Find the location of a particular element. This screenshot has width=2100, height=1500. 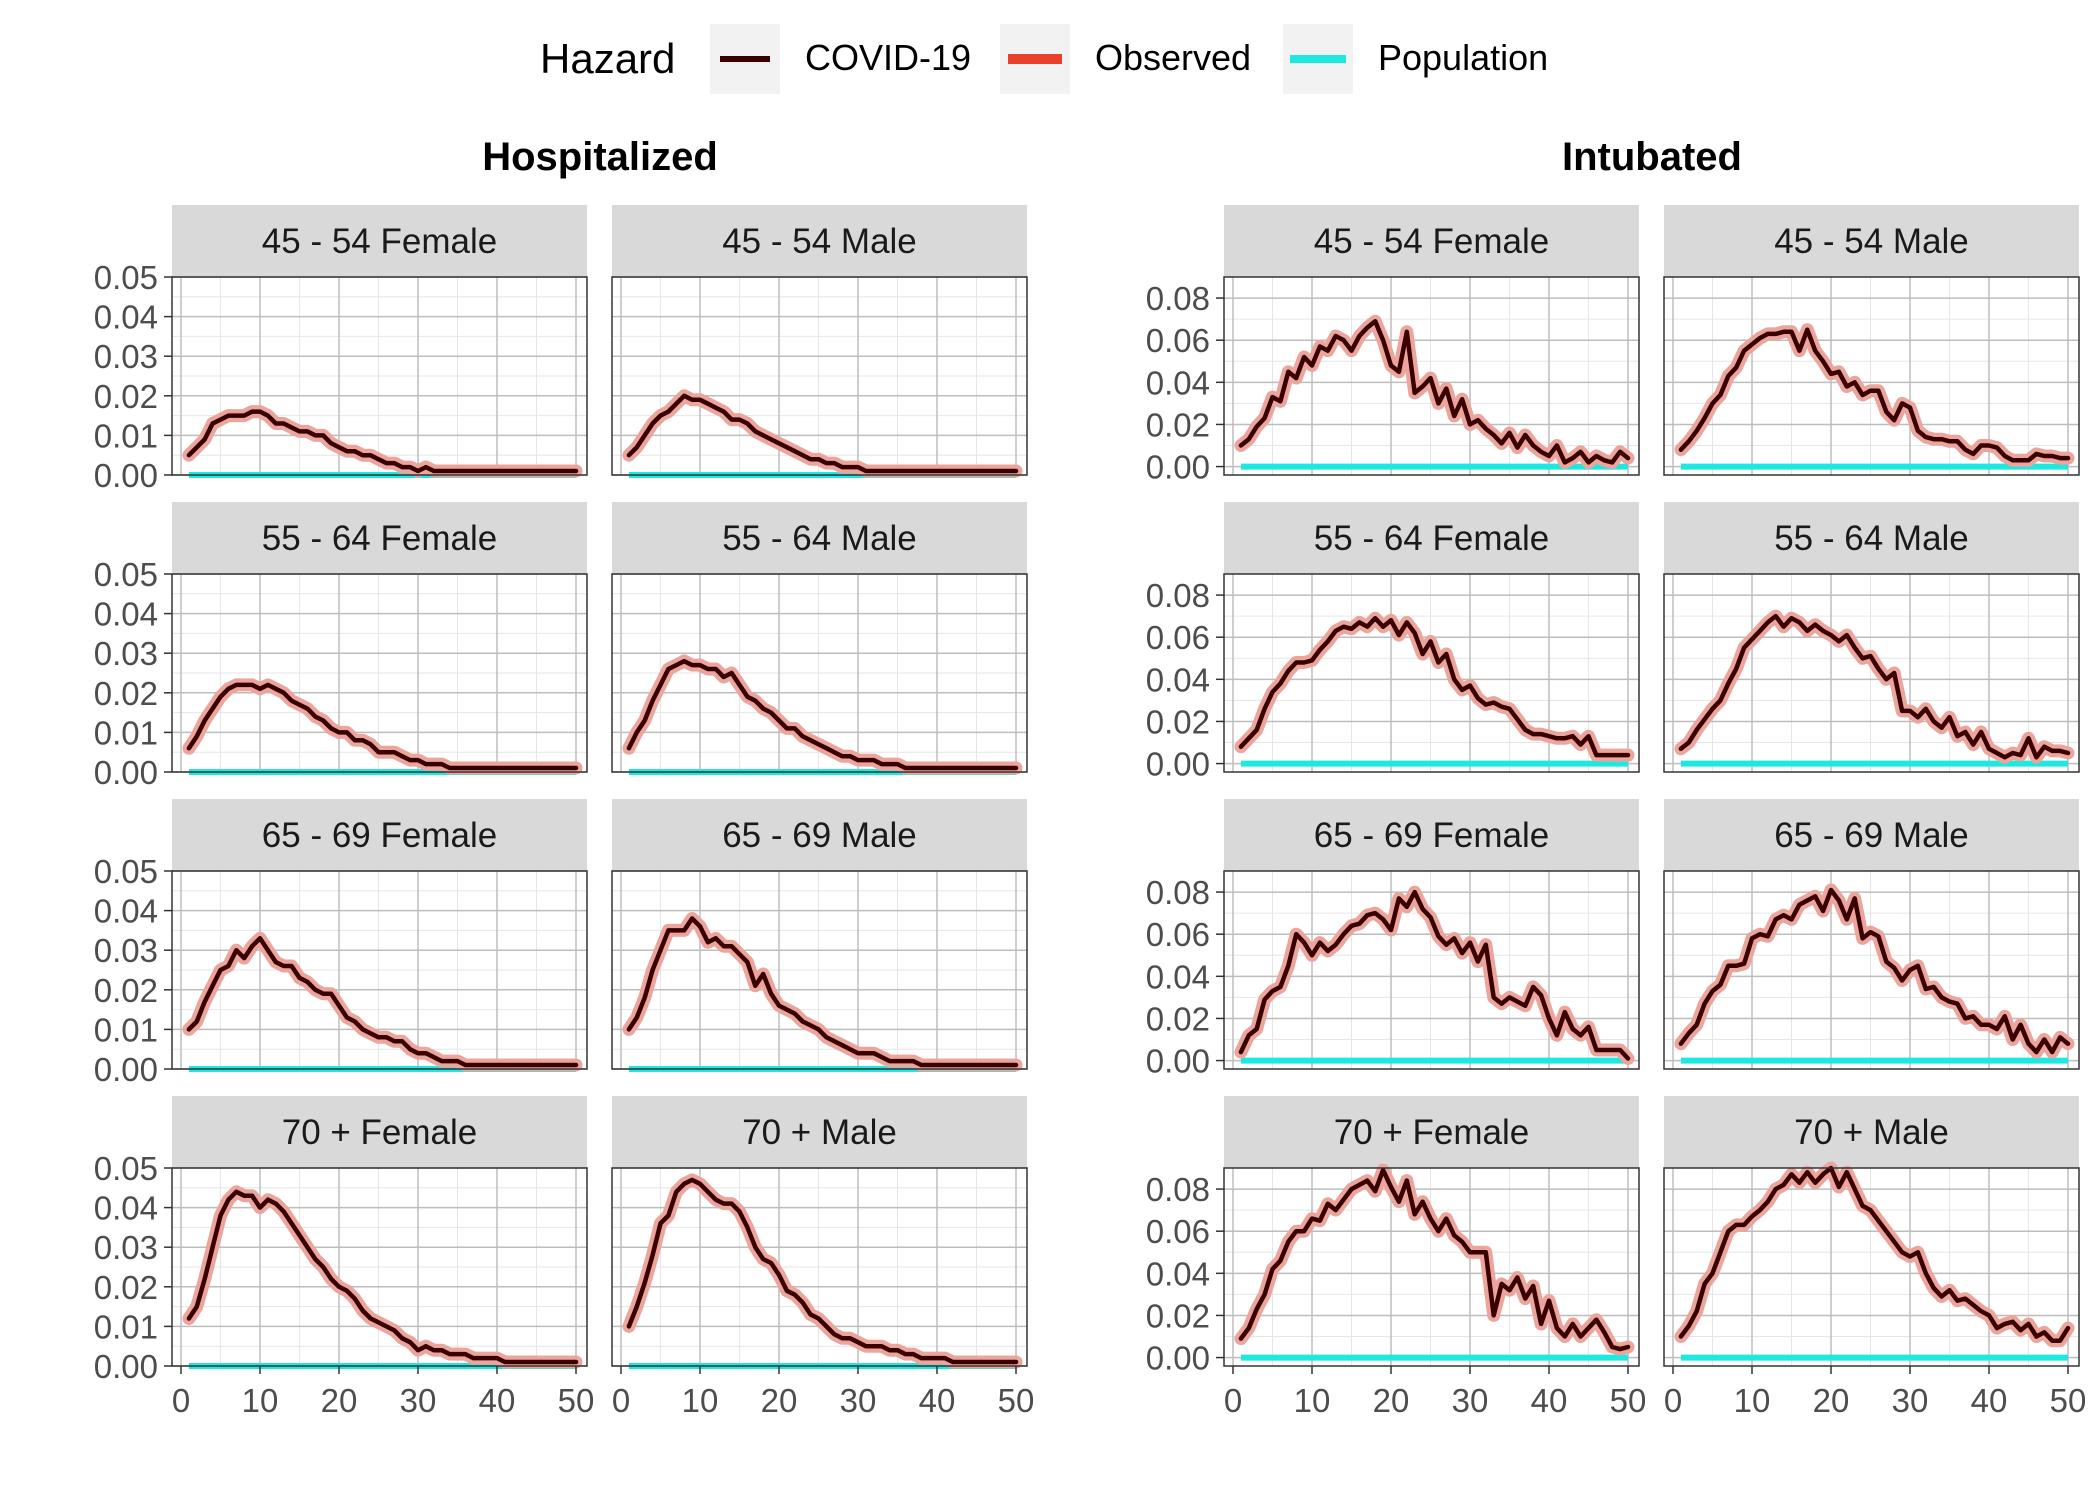

hospitalized-facet-70-plus-male: 70 + Male 0 10 20 30 40 50 is located at coordinates (823, 1257).